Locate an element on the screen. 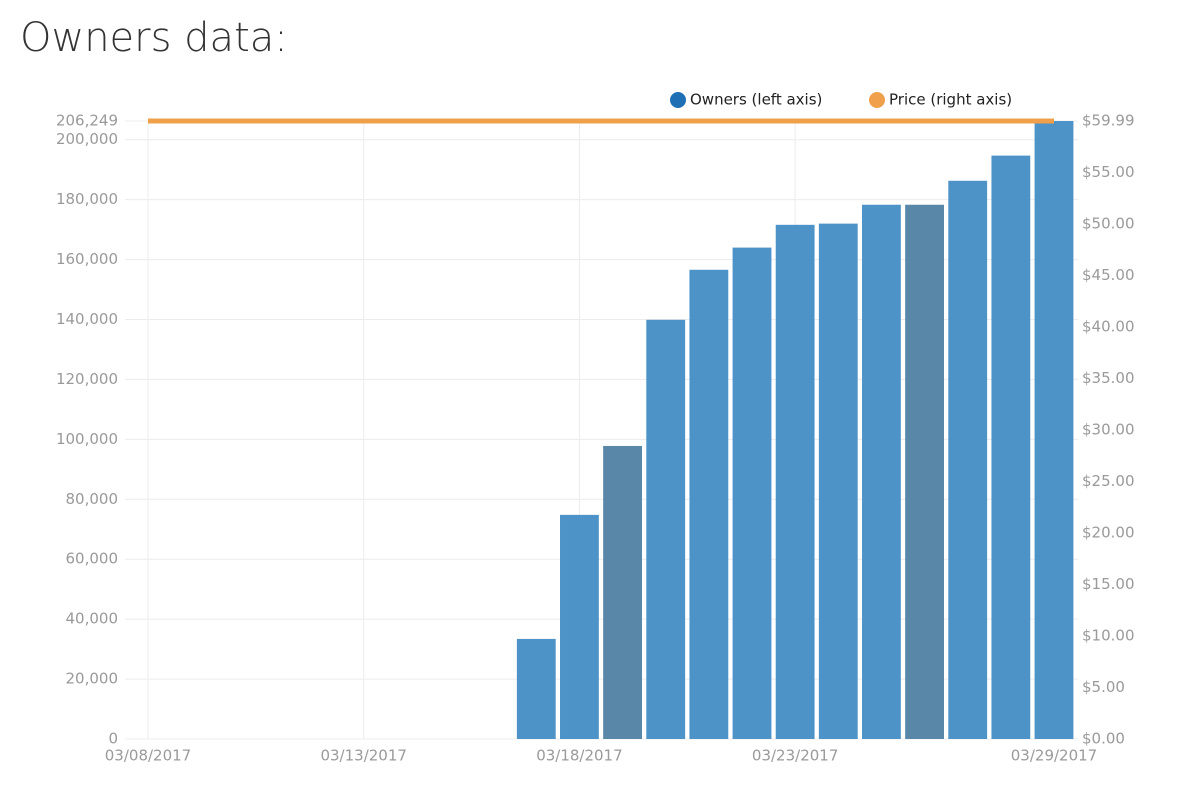 This screenshot has width=1200, height=796. chart-title: Owners data: is located at coordinates (154, 38).